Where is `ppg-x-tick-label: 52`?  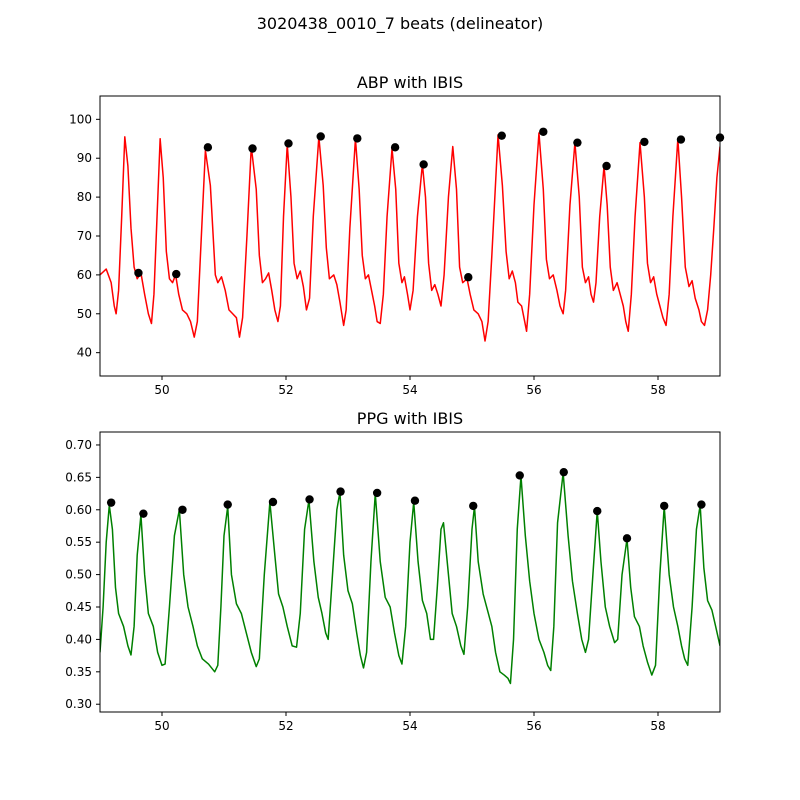 ppg-x-tick-label: 52 is located at coordinates (285, 726).